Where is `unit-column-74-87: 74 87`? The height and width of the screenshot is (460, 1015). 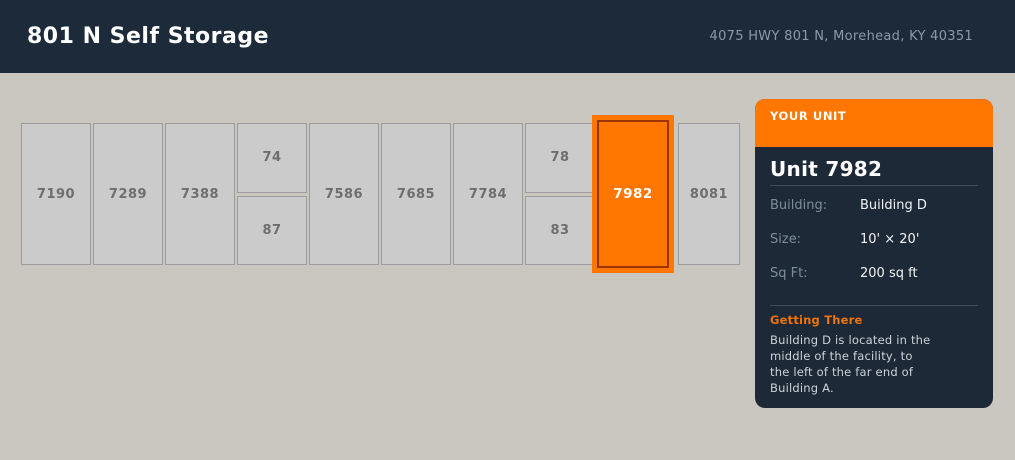
unit-column-74-87: 74 87 is located at coordinates (272, 194).